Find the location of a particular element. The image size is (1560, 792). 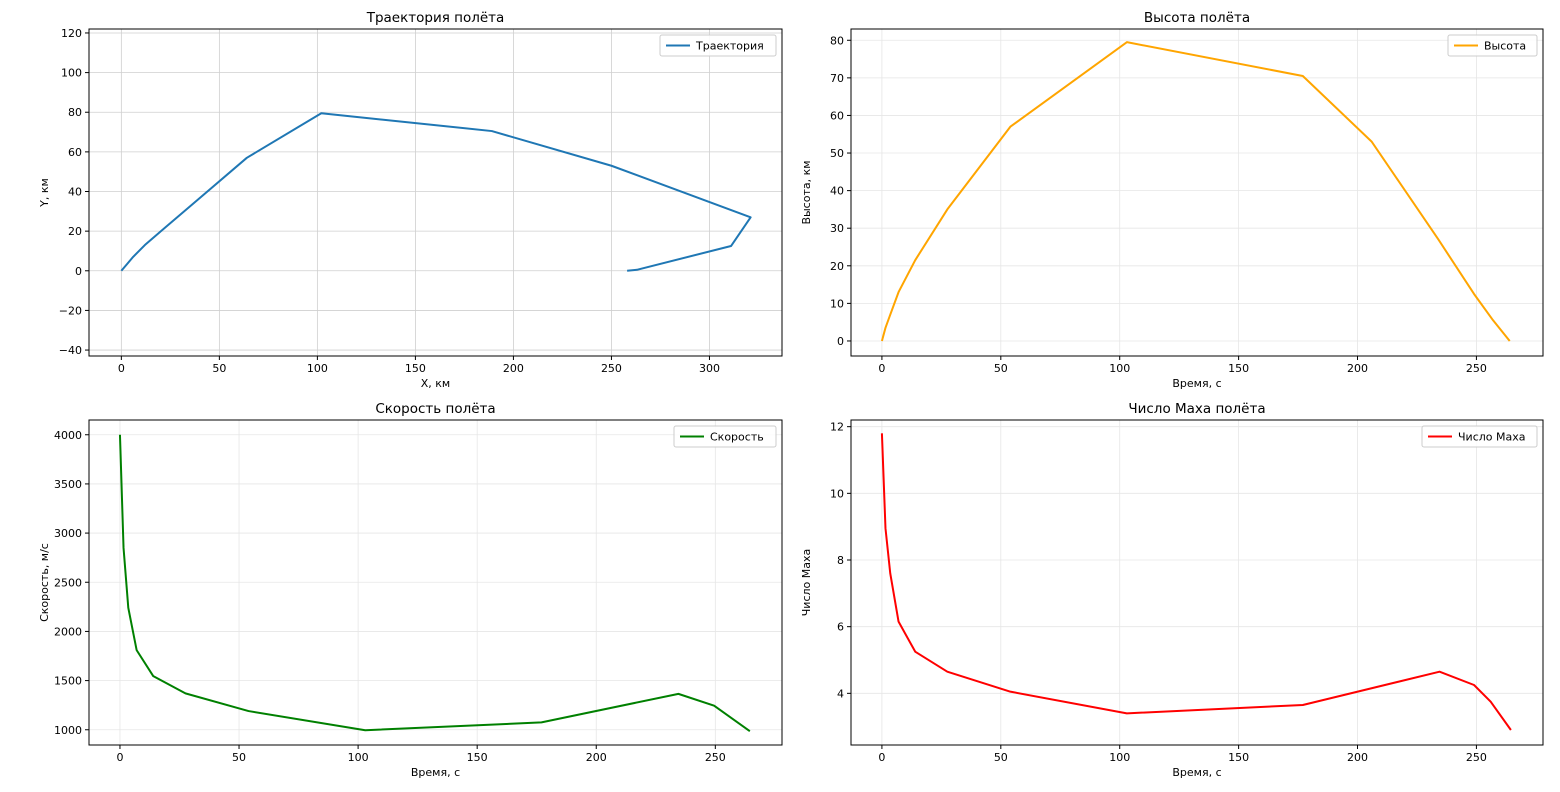

y-tick-label: −20 is located at coordinates (70, 310).